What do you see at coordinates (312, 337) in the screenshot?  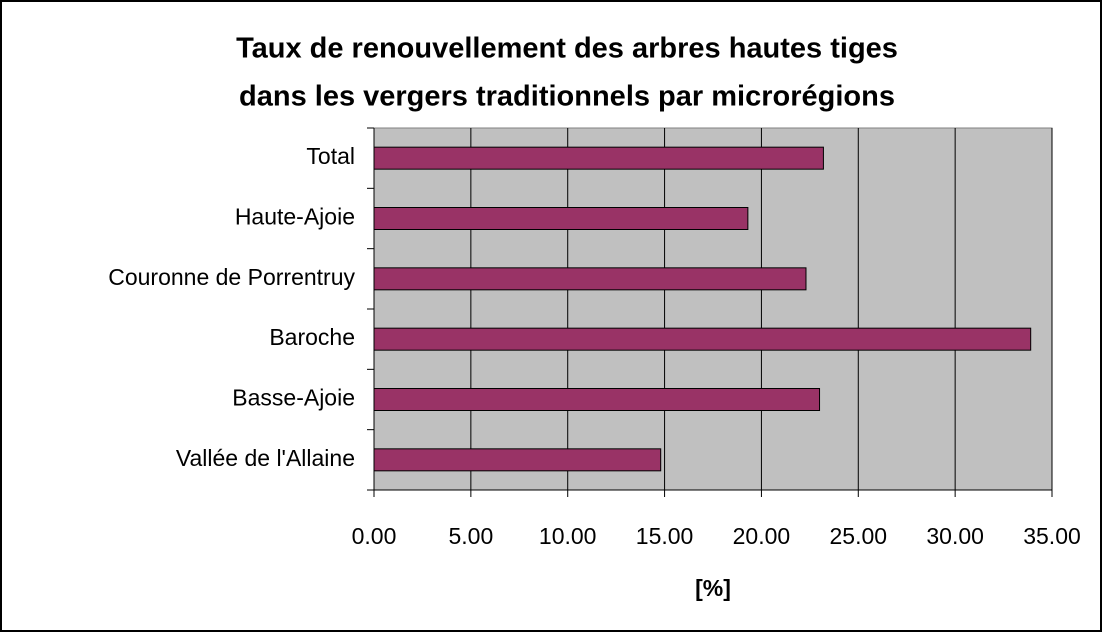 I see `y-tick-label: Baroche` at bounding box center [312, 337].